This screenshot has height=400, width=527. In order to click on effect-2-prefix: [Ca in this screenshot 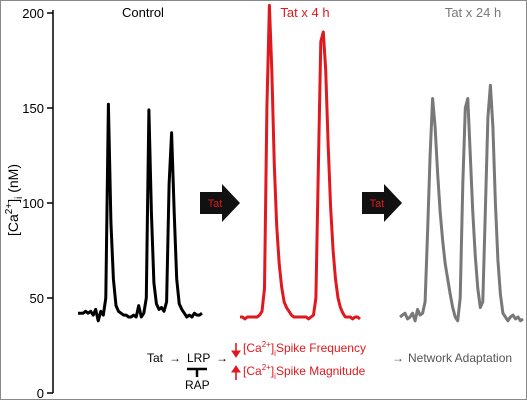, I will do `click(252, 371)`.